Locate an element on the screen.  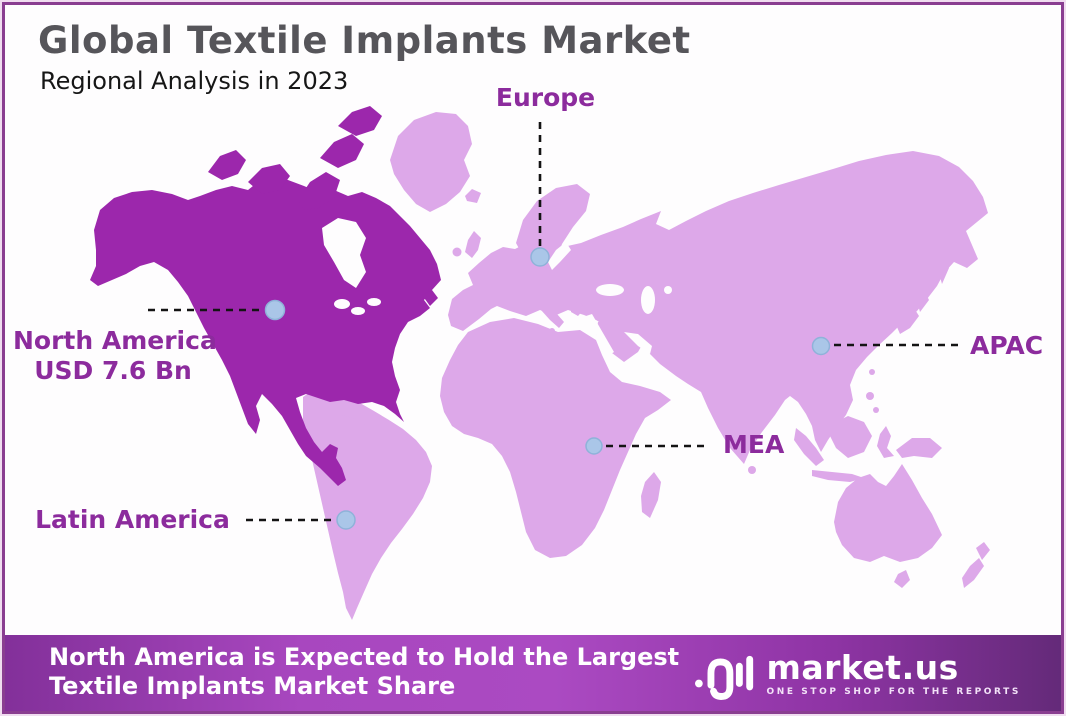
landmass-italy is located at coordinates (549, 313).